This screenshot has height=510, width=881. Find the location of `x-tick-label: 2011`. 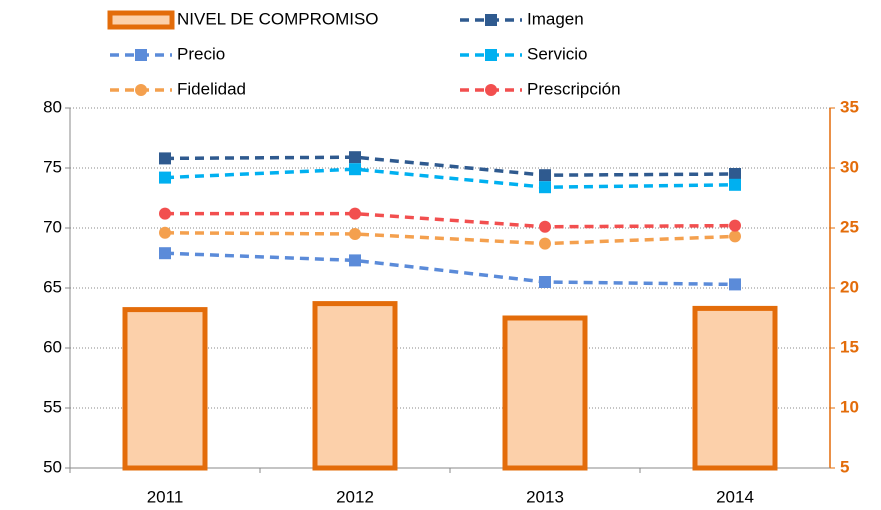

x-tick-label: 2011 is located at coordinates (165, 496).